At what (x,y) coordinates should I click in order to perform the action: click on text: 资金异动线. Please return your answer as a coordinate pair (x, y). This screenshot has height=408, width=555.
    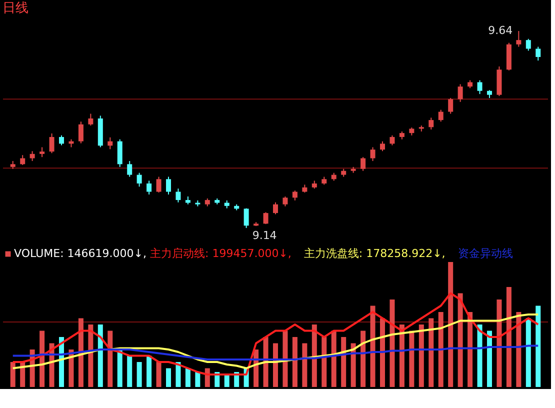
    Looking at the image, I should click on (485, 253).